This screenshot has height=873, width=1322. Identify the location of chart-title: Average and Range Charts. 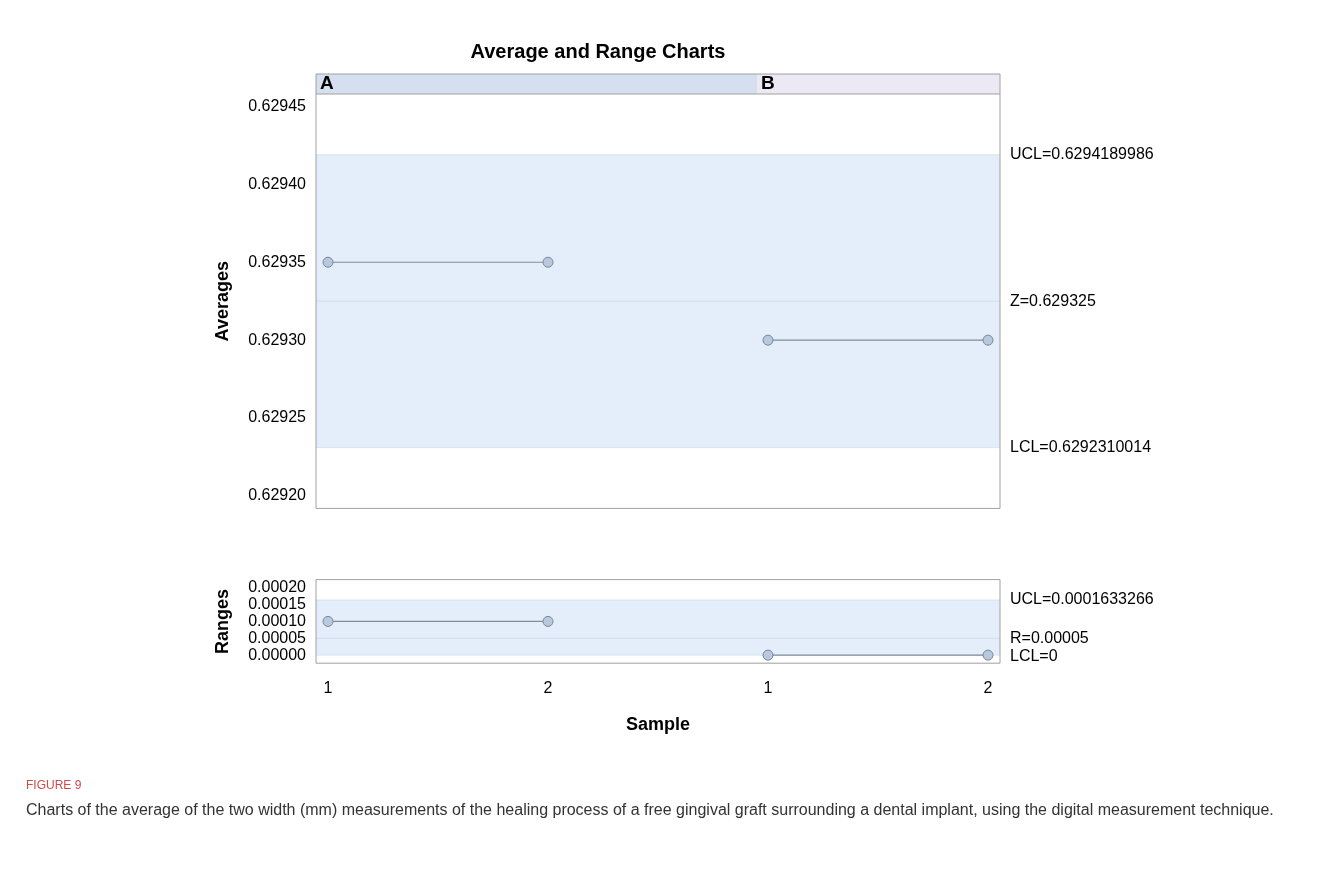
(598, 50).